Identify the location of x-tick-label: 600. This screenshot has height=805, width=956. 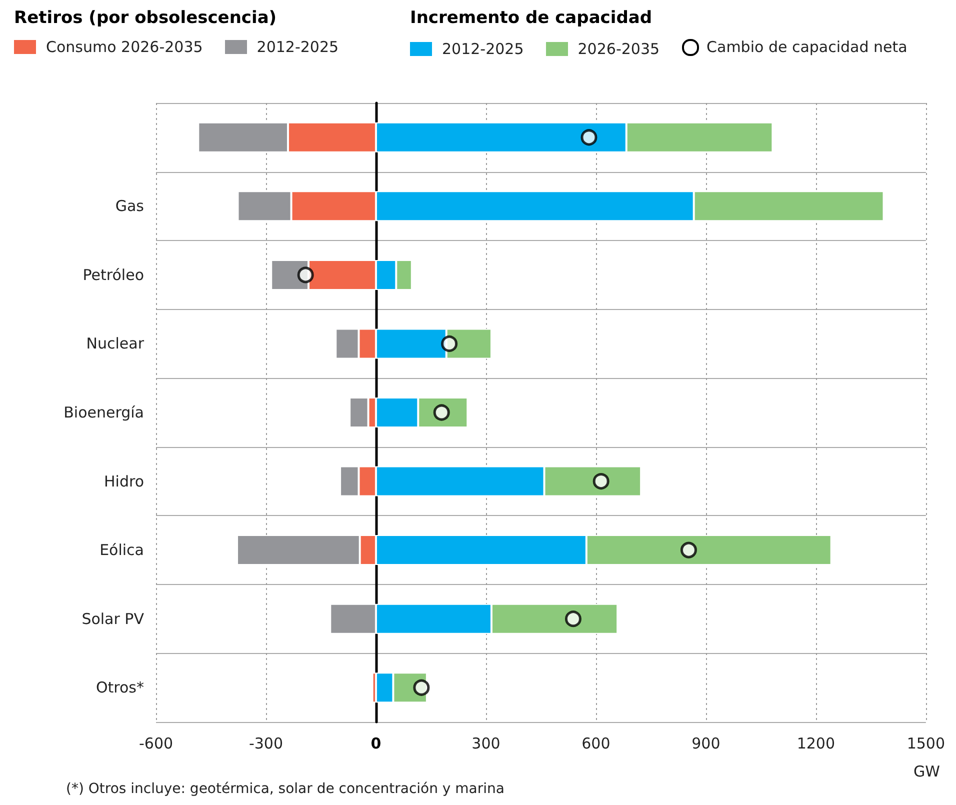
(596, 743).